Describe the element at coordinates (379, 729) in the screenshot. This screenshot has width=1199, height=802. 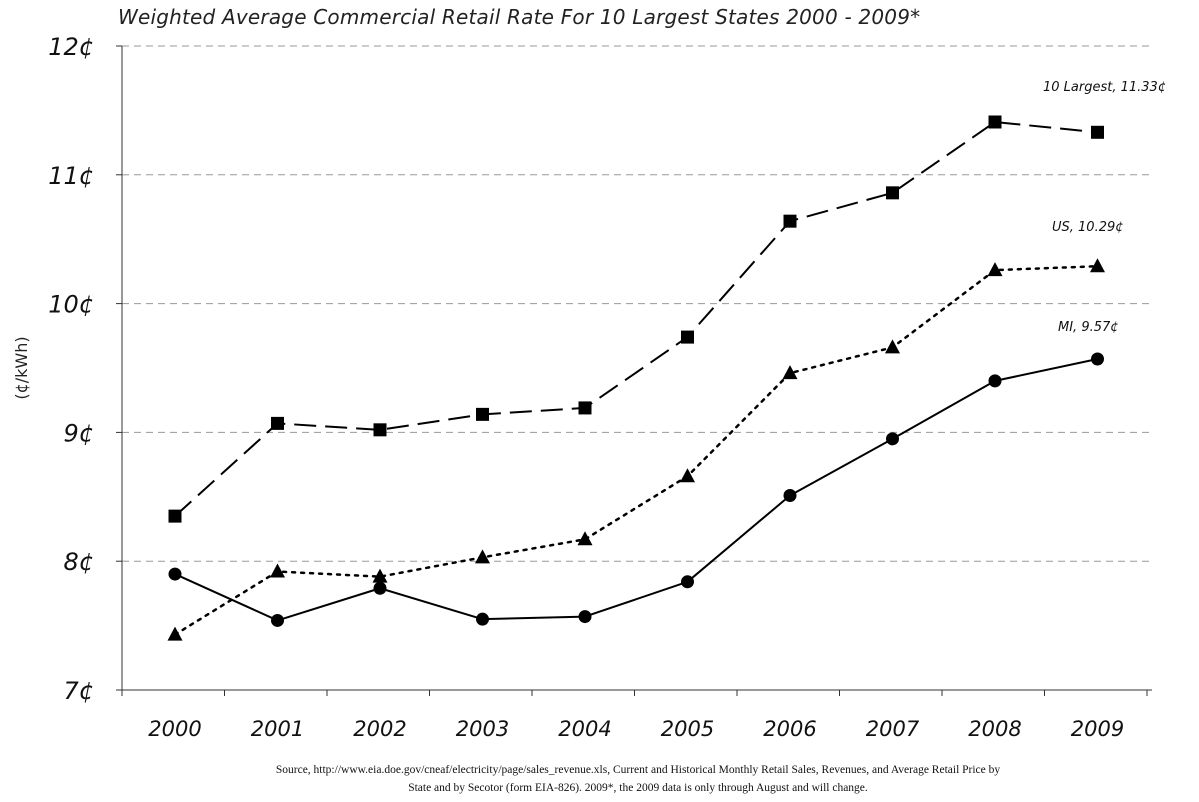
I see `x-tick-label: 2002` at that location.